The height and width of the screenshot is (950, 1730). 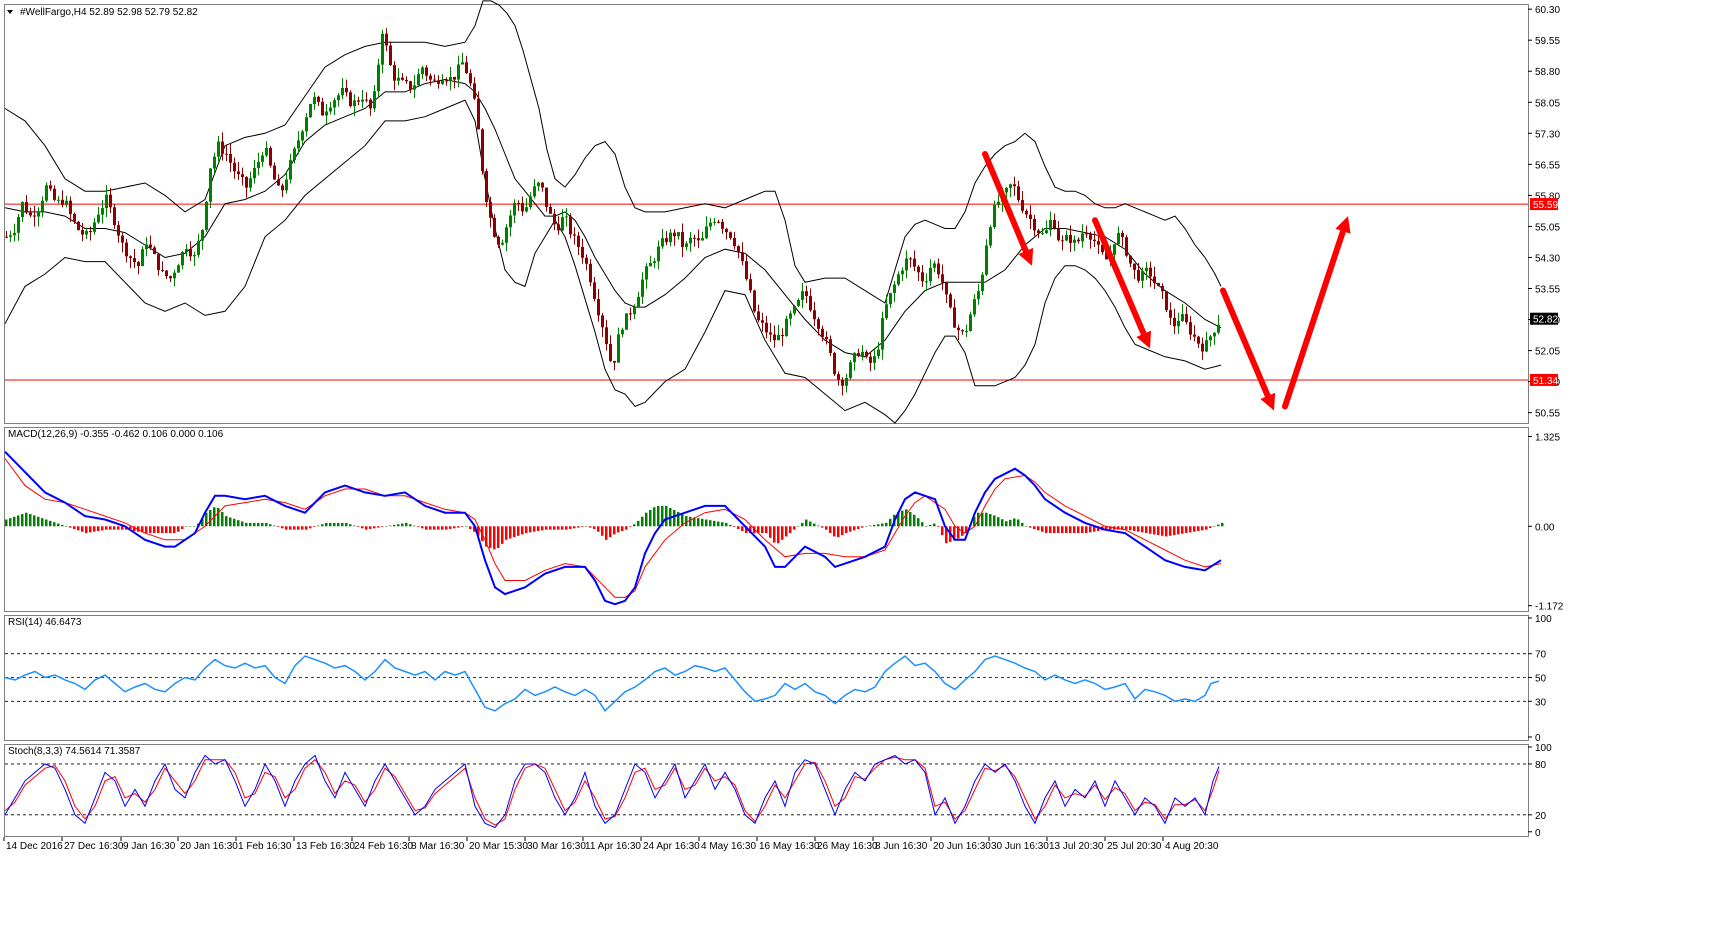 What do you see at coordinates (1549, 607) in the screenshot?
I see `macd-tick-label: -1.172` at bounding box center [1549, 607].